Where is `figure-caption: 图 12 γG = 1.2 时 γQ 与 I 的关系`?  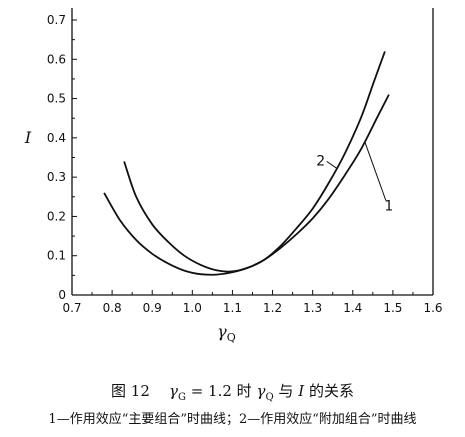
figure-caption: 图 12 γG = 1.2 时 γQ 与 I 的关系 is located at coordinates (232, 391).